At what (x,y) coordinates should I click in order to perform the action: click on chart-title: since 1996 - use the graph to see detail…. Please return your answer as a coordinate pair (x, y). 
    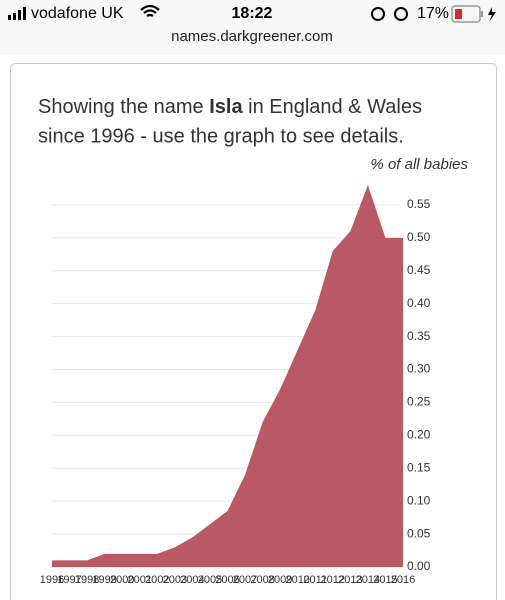
    Looking at the image, I should click on (221, 136).